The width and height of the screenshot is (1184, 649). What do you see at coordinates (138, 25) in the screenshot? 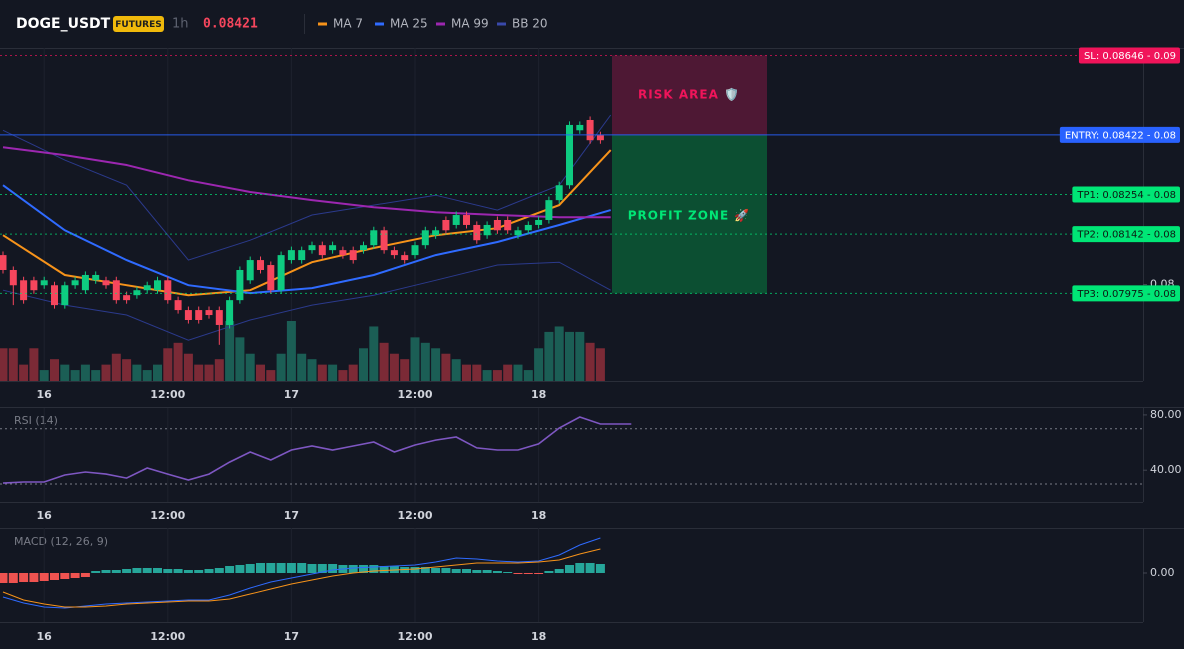
I see `badge-label: FUTURES` at bounding box center [138, 25].